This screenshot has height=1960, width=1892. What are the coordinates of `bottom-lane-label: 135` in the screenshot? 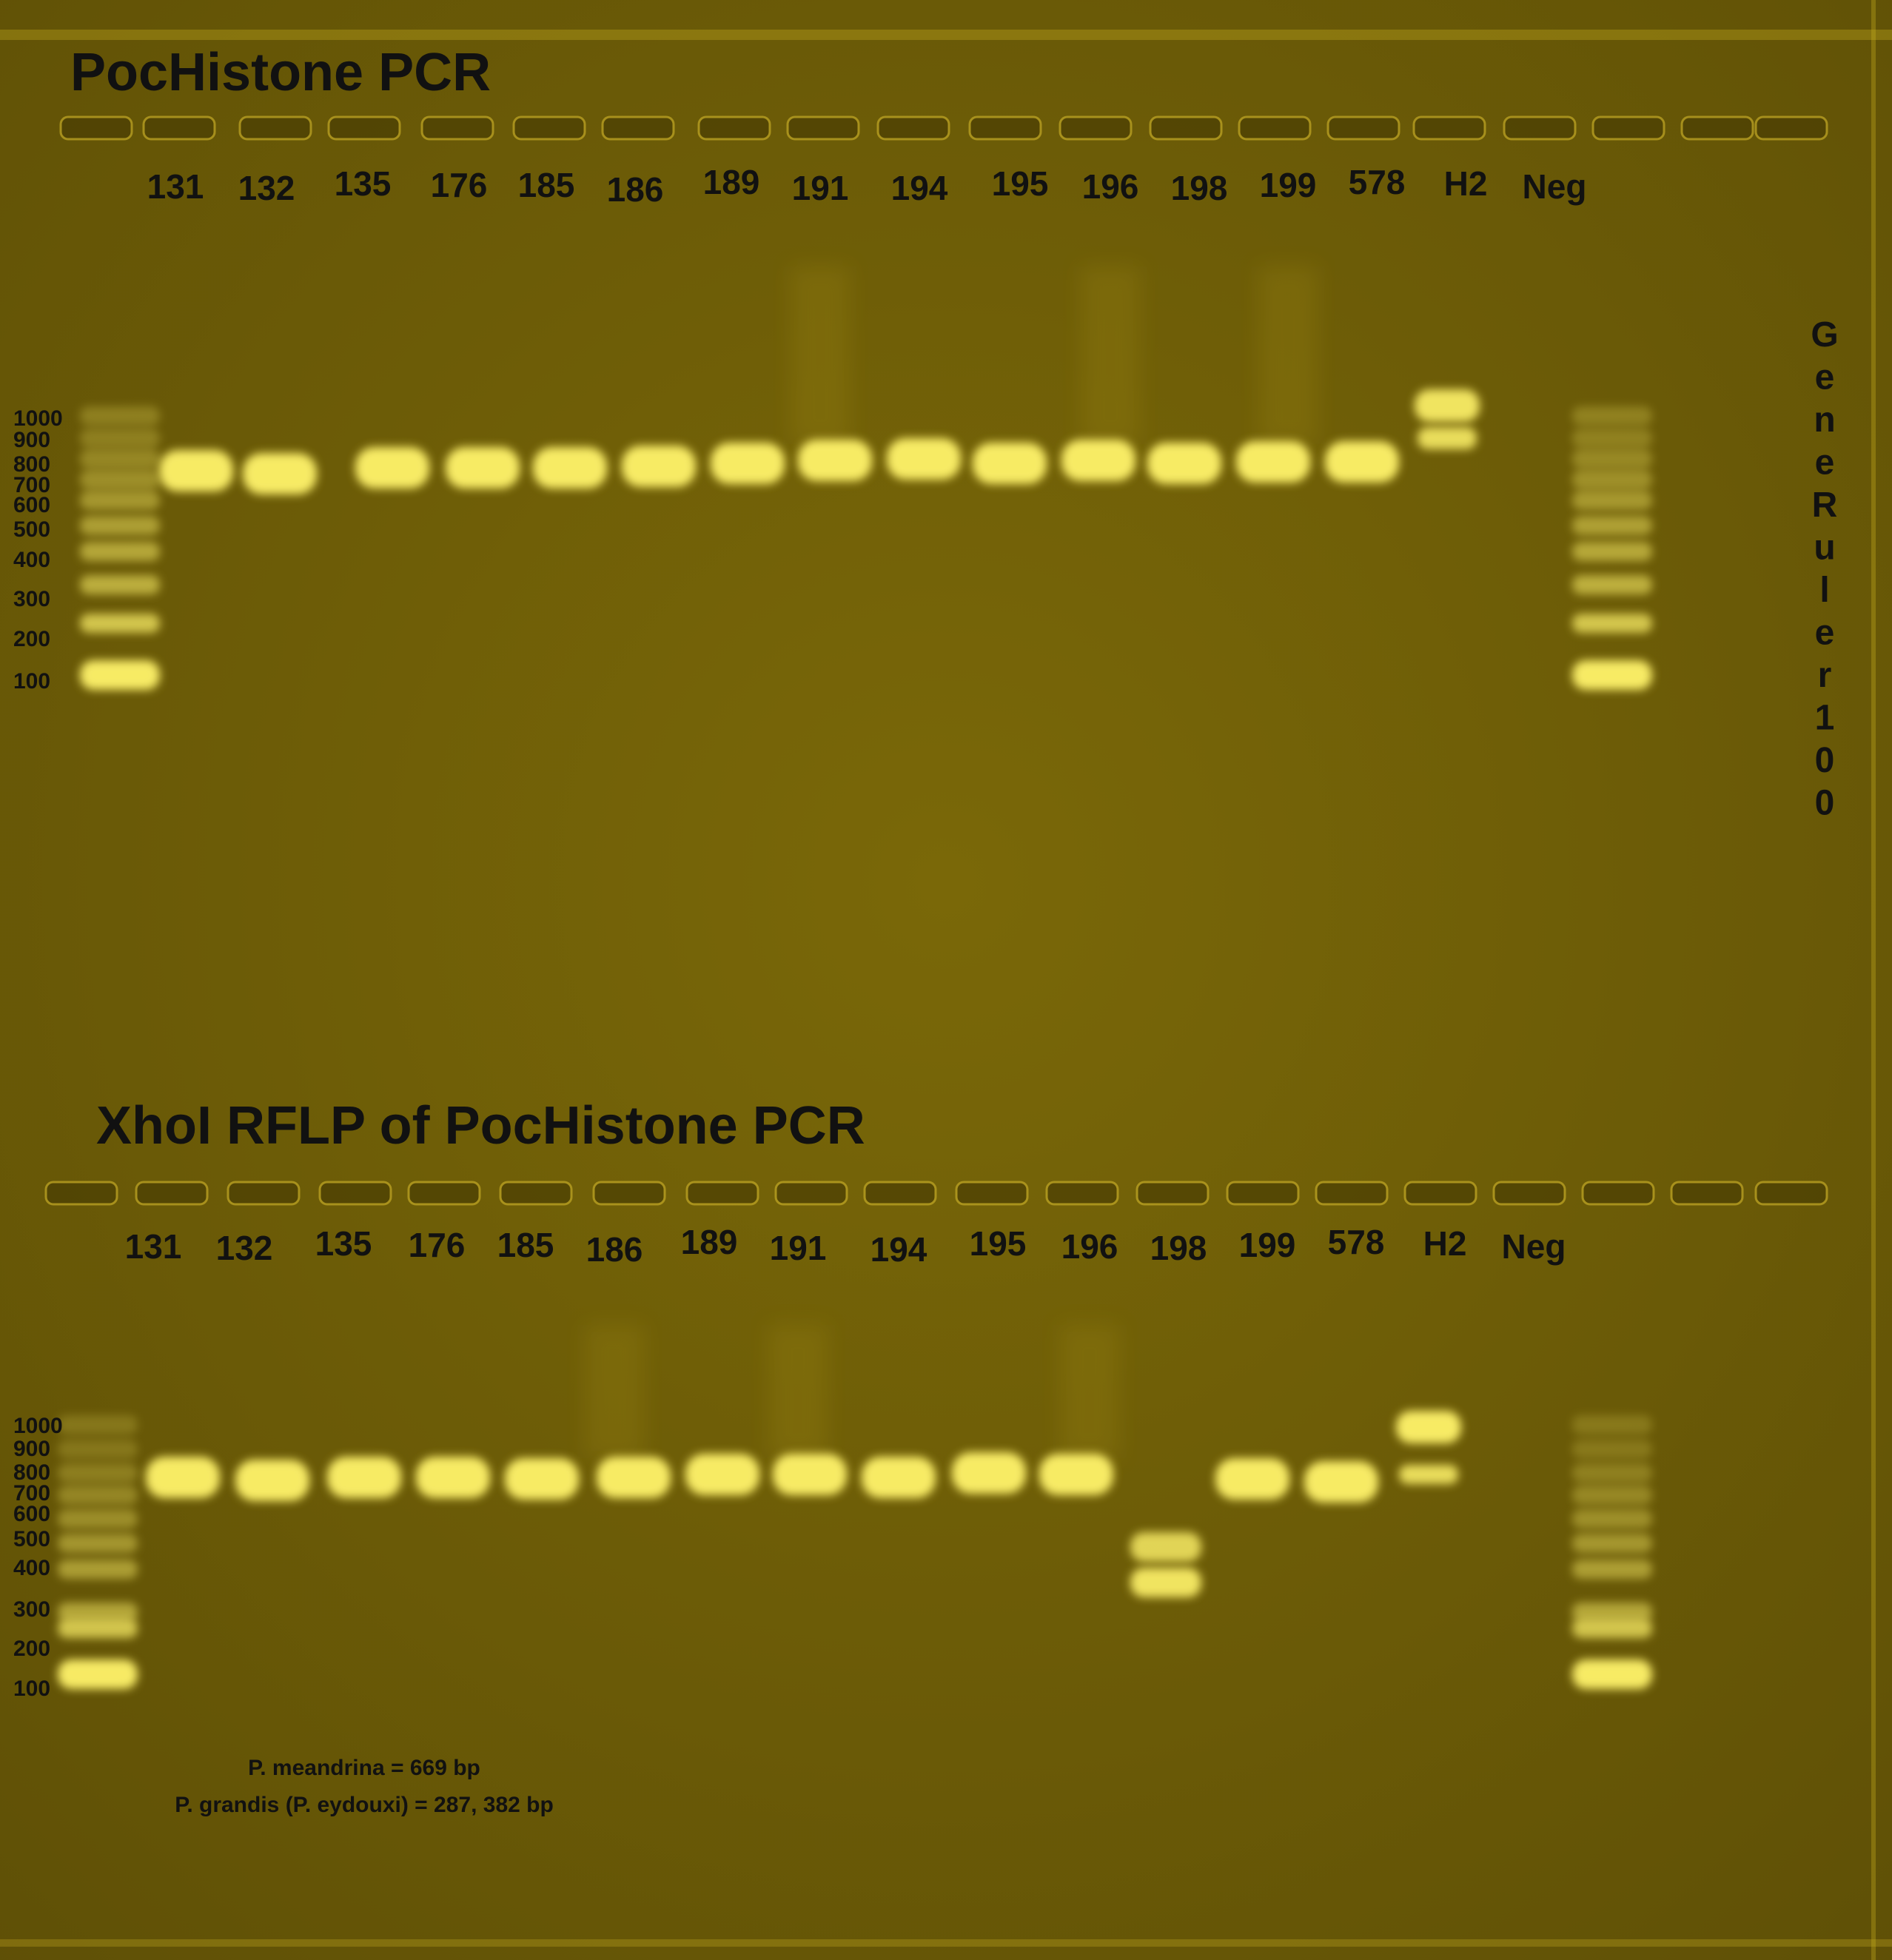 It's located at (343, 1243).